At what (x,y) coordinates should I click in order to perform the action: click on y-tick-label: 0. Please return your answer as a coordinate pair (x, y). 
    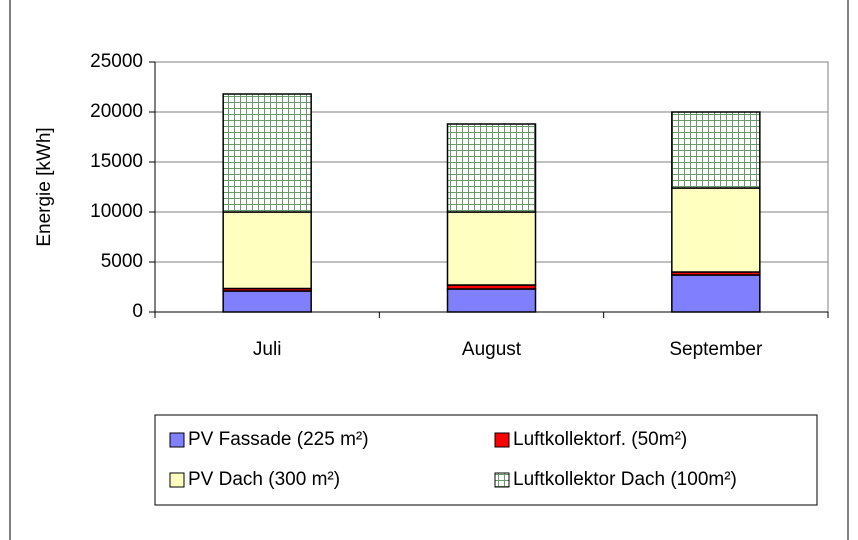
    Looking at the image, I should click on (137, 311).